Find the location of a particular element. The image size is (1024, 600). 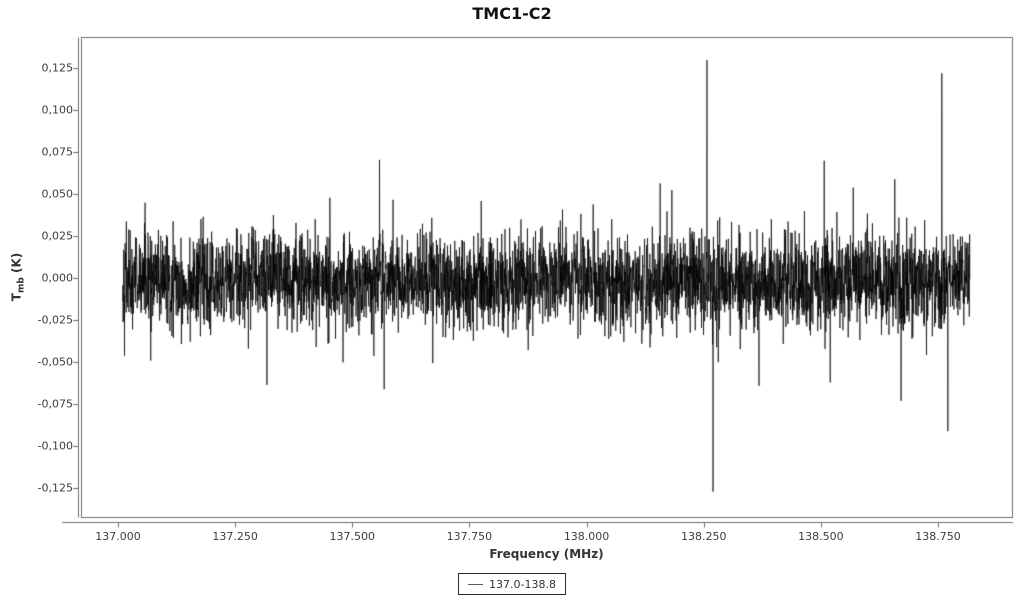

y-axis-label-unit: (K) is located at coordinates (16, 263).